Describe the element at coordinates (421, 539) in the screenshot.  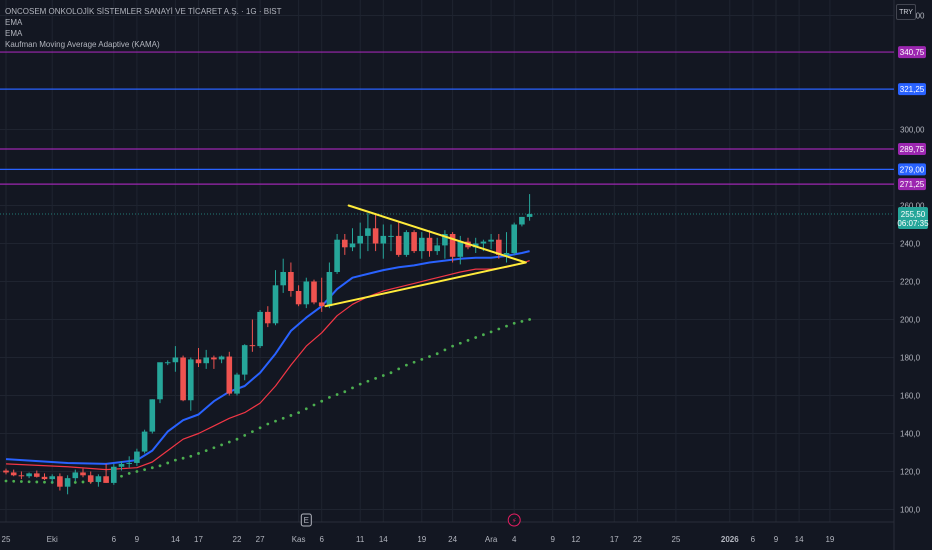
I see `x-tick-label: 19` at that location.